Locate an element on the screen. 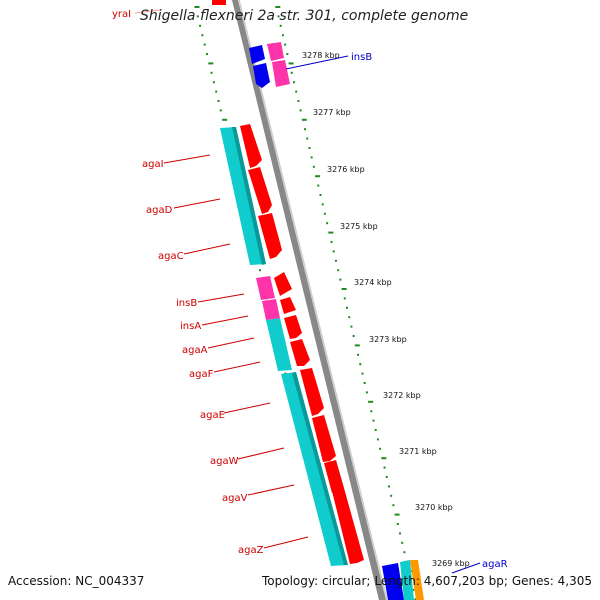  gene-agaE is located at coordinates (312, 392).